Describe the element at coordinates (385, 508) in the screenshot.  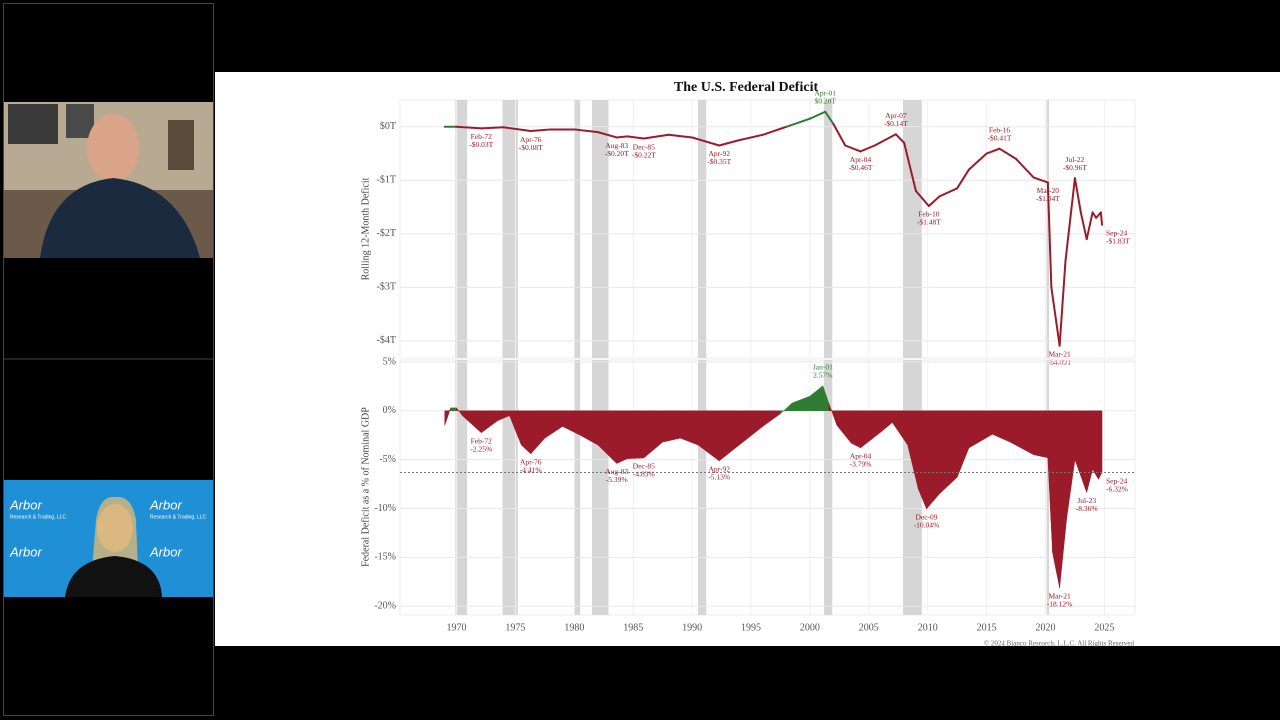
I see `y-tick-label: -10%` at that location.